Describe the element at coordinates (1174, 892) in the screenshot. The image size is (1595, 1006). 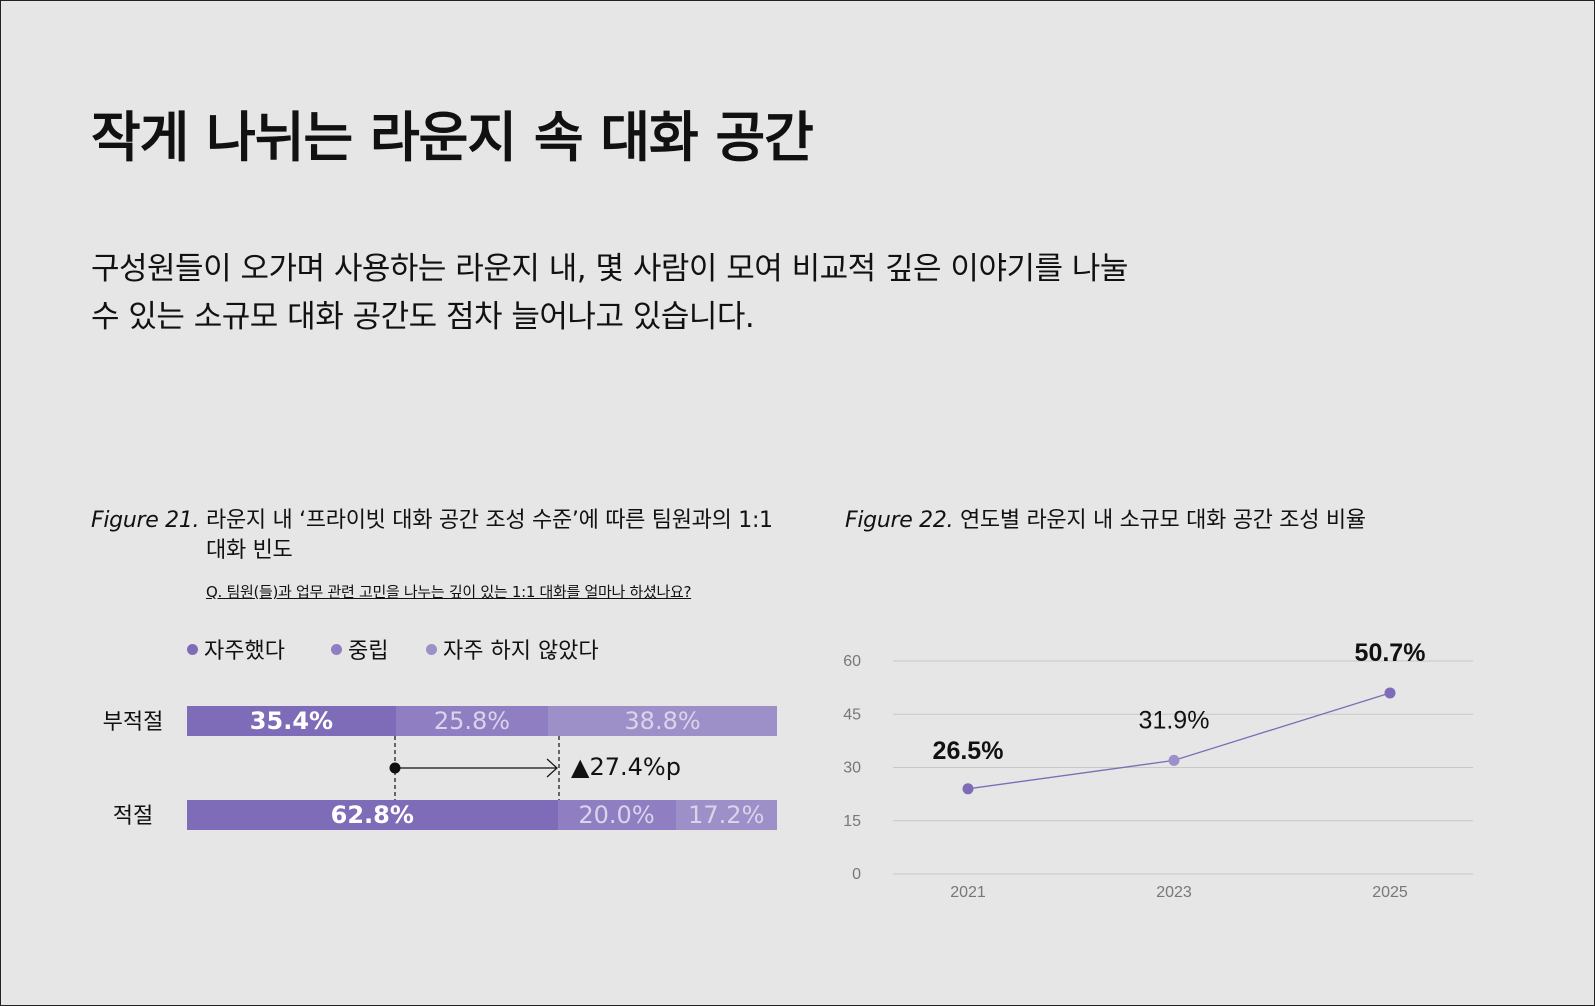
I see `x-tick-label: 2023` at that location.